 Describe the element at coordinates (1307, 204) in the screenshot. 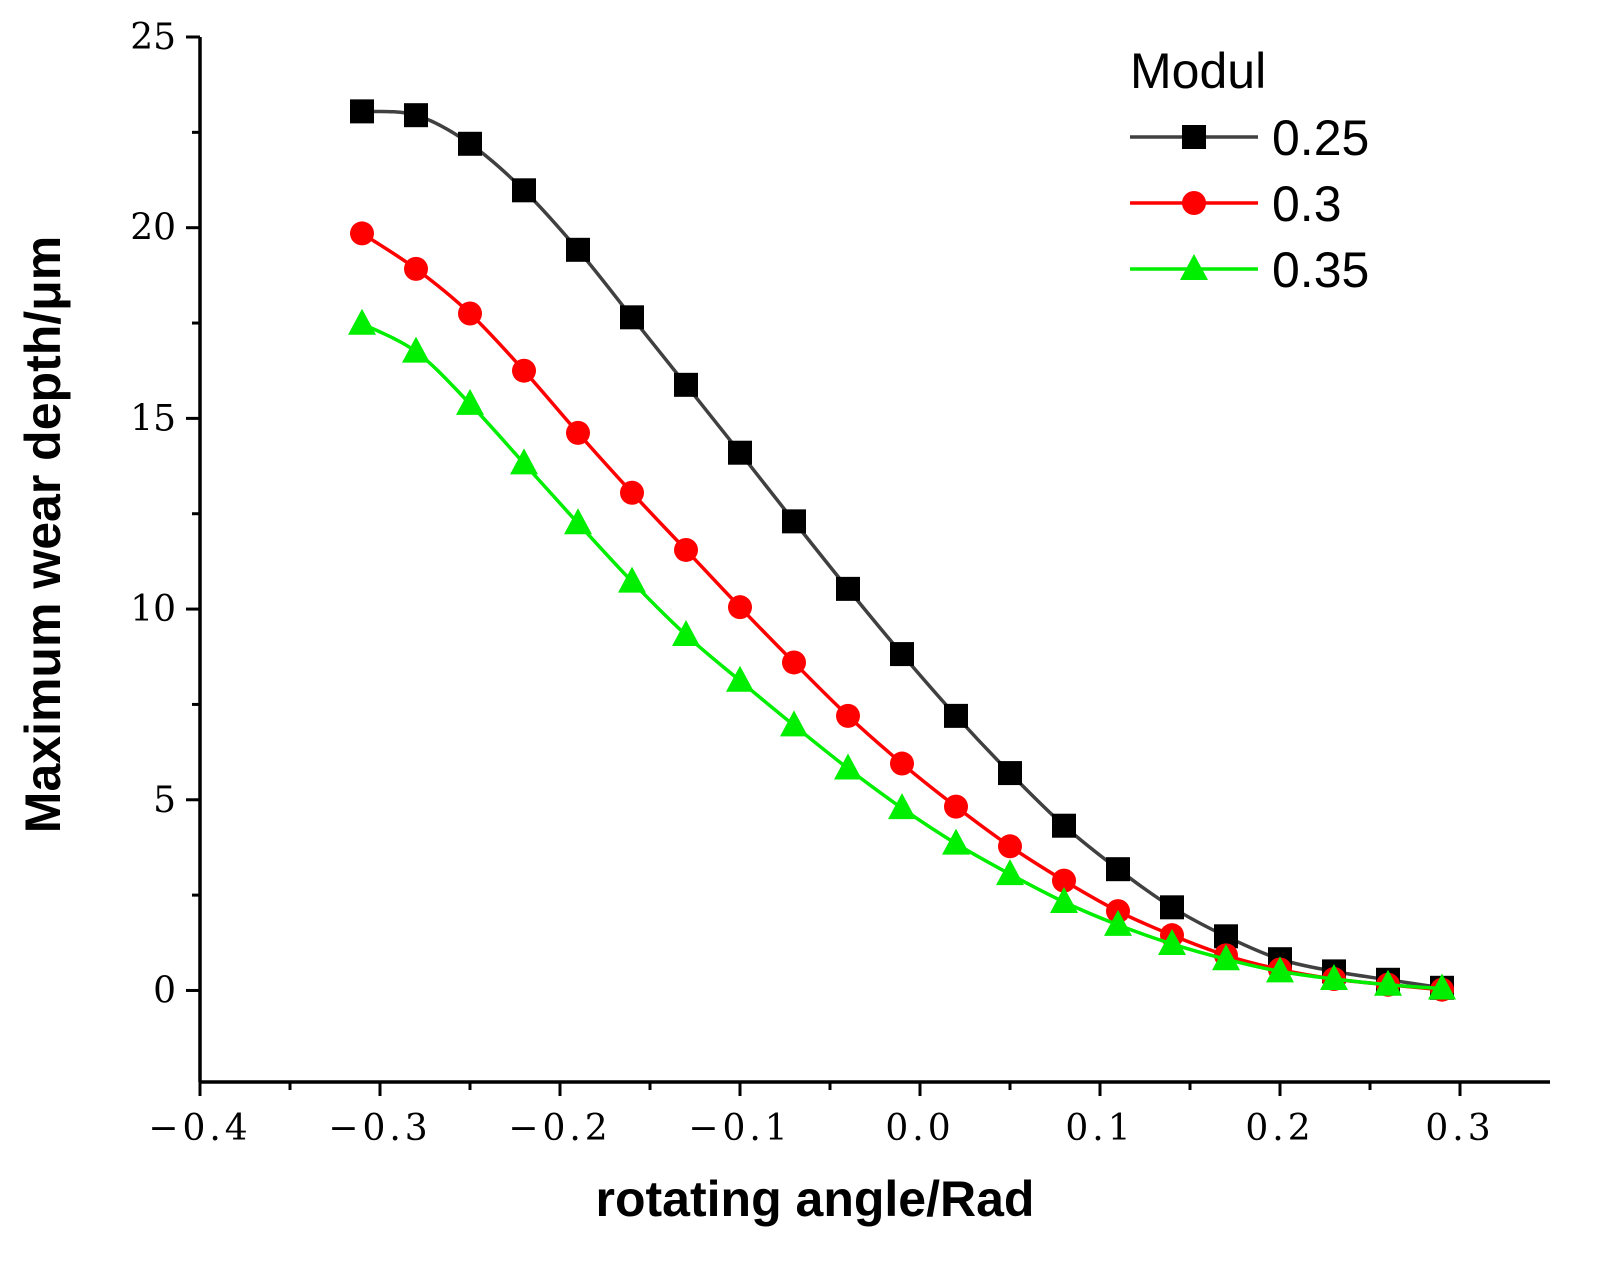

I see `legend-label: 0.3` at that location.